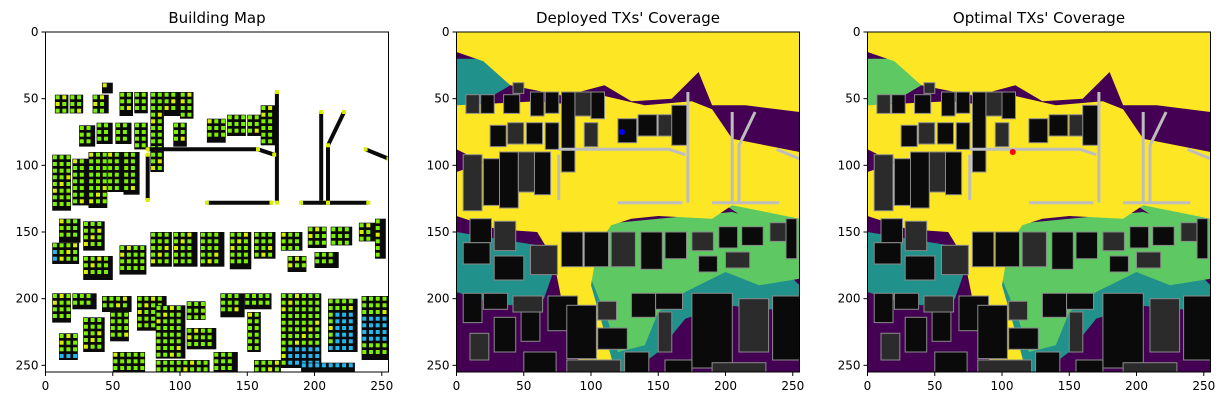  Describe the element at coordinates (788, 154) in the screenshot. I see `wall-line` at that location.